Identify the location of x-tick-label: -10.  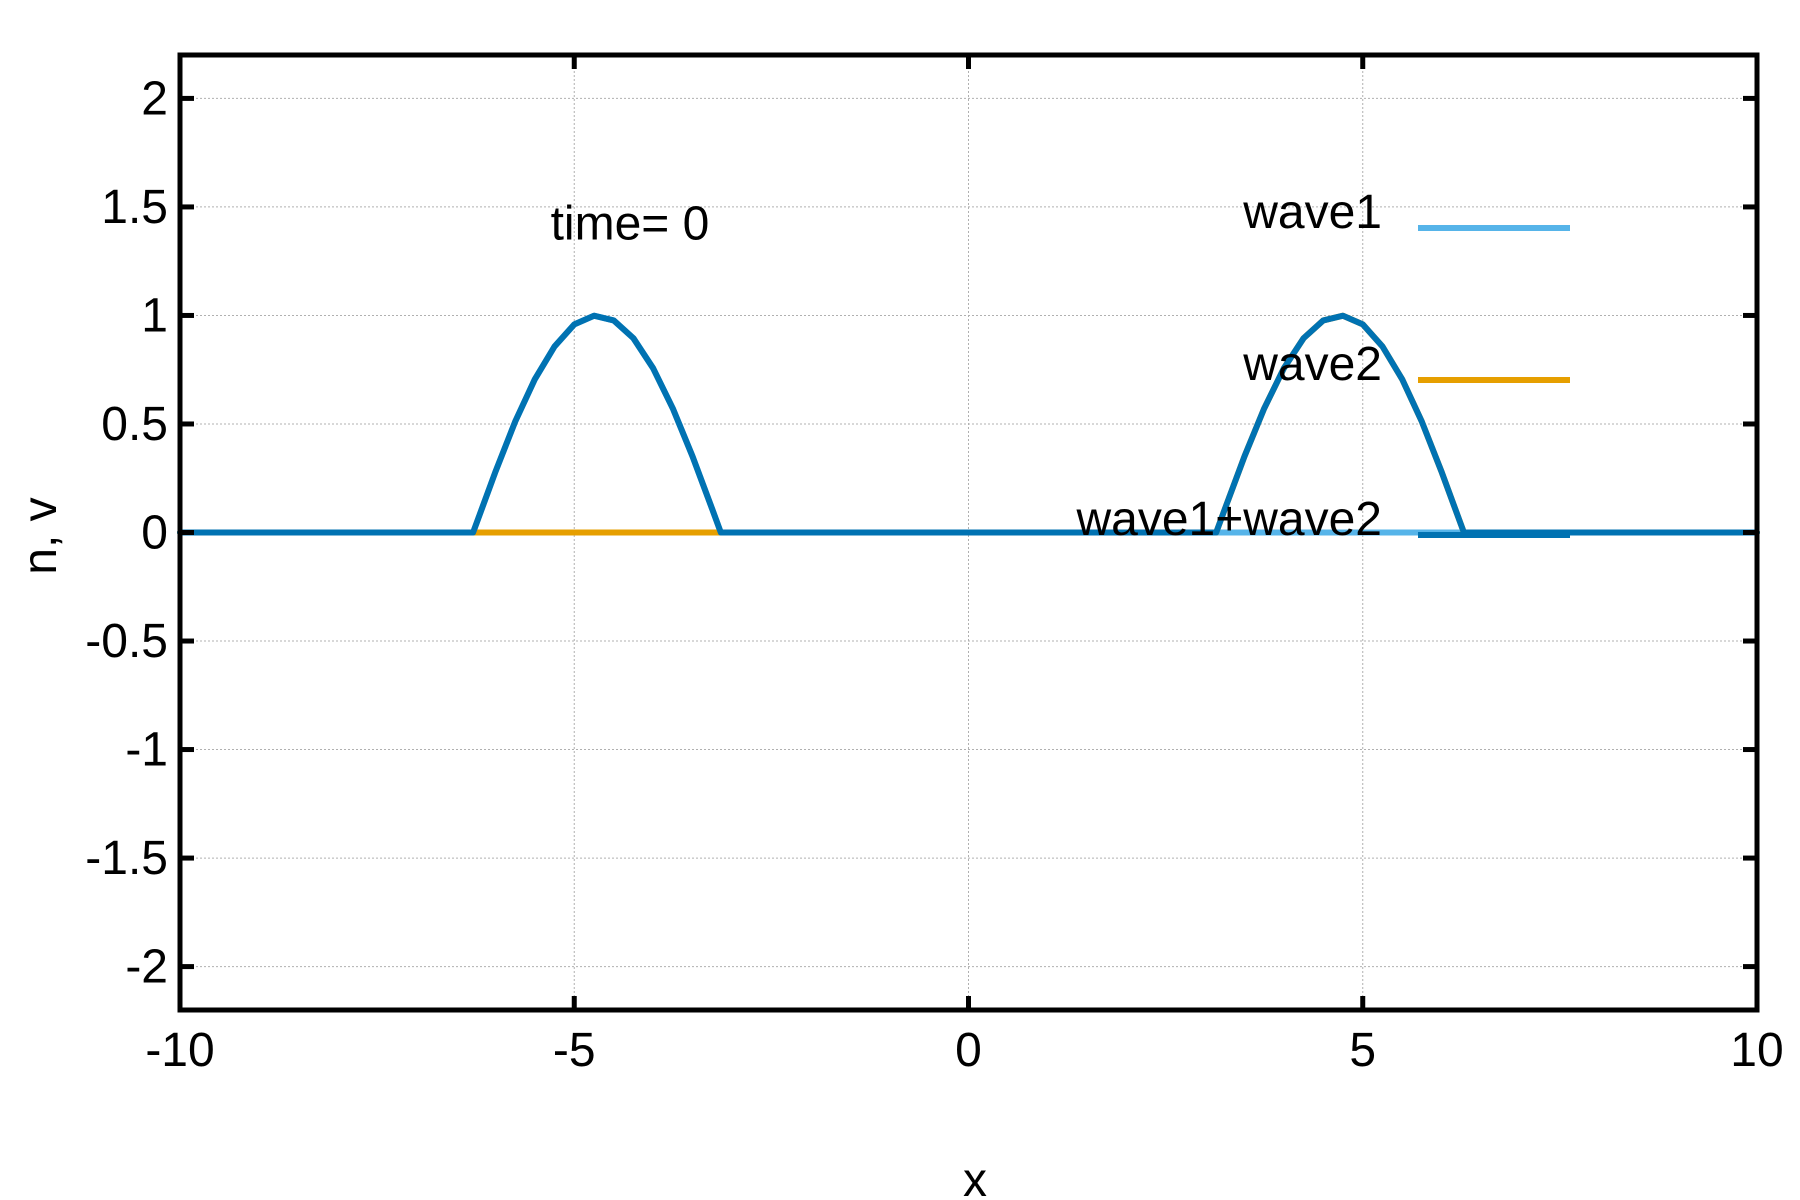
(179, 1050).